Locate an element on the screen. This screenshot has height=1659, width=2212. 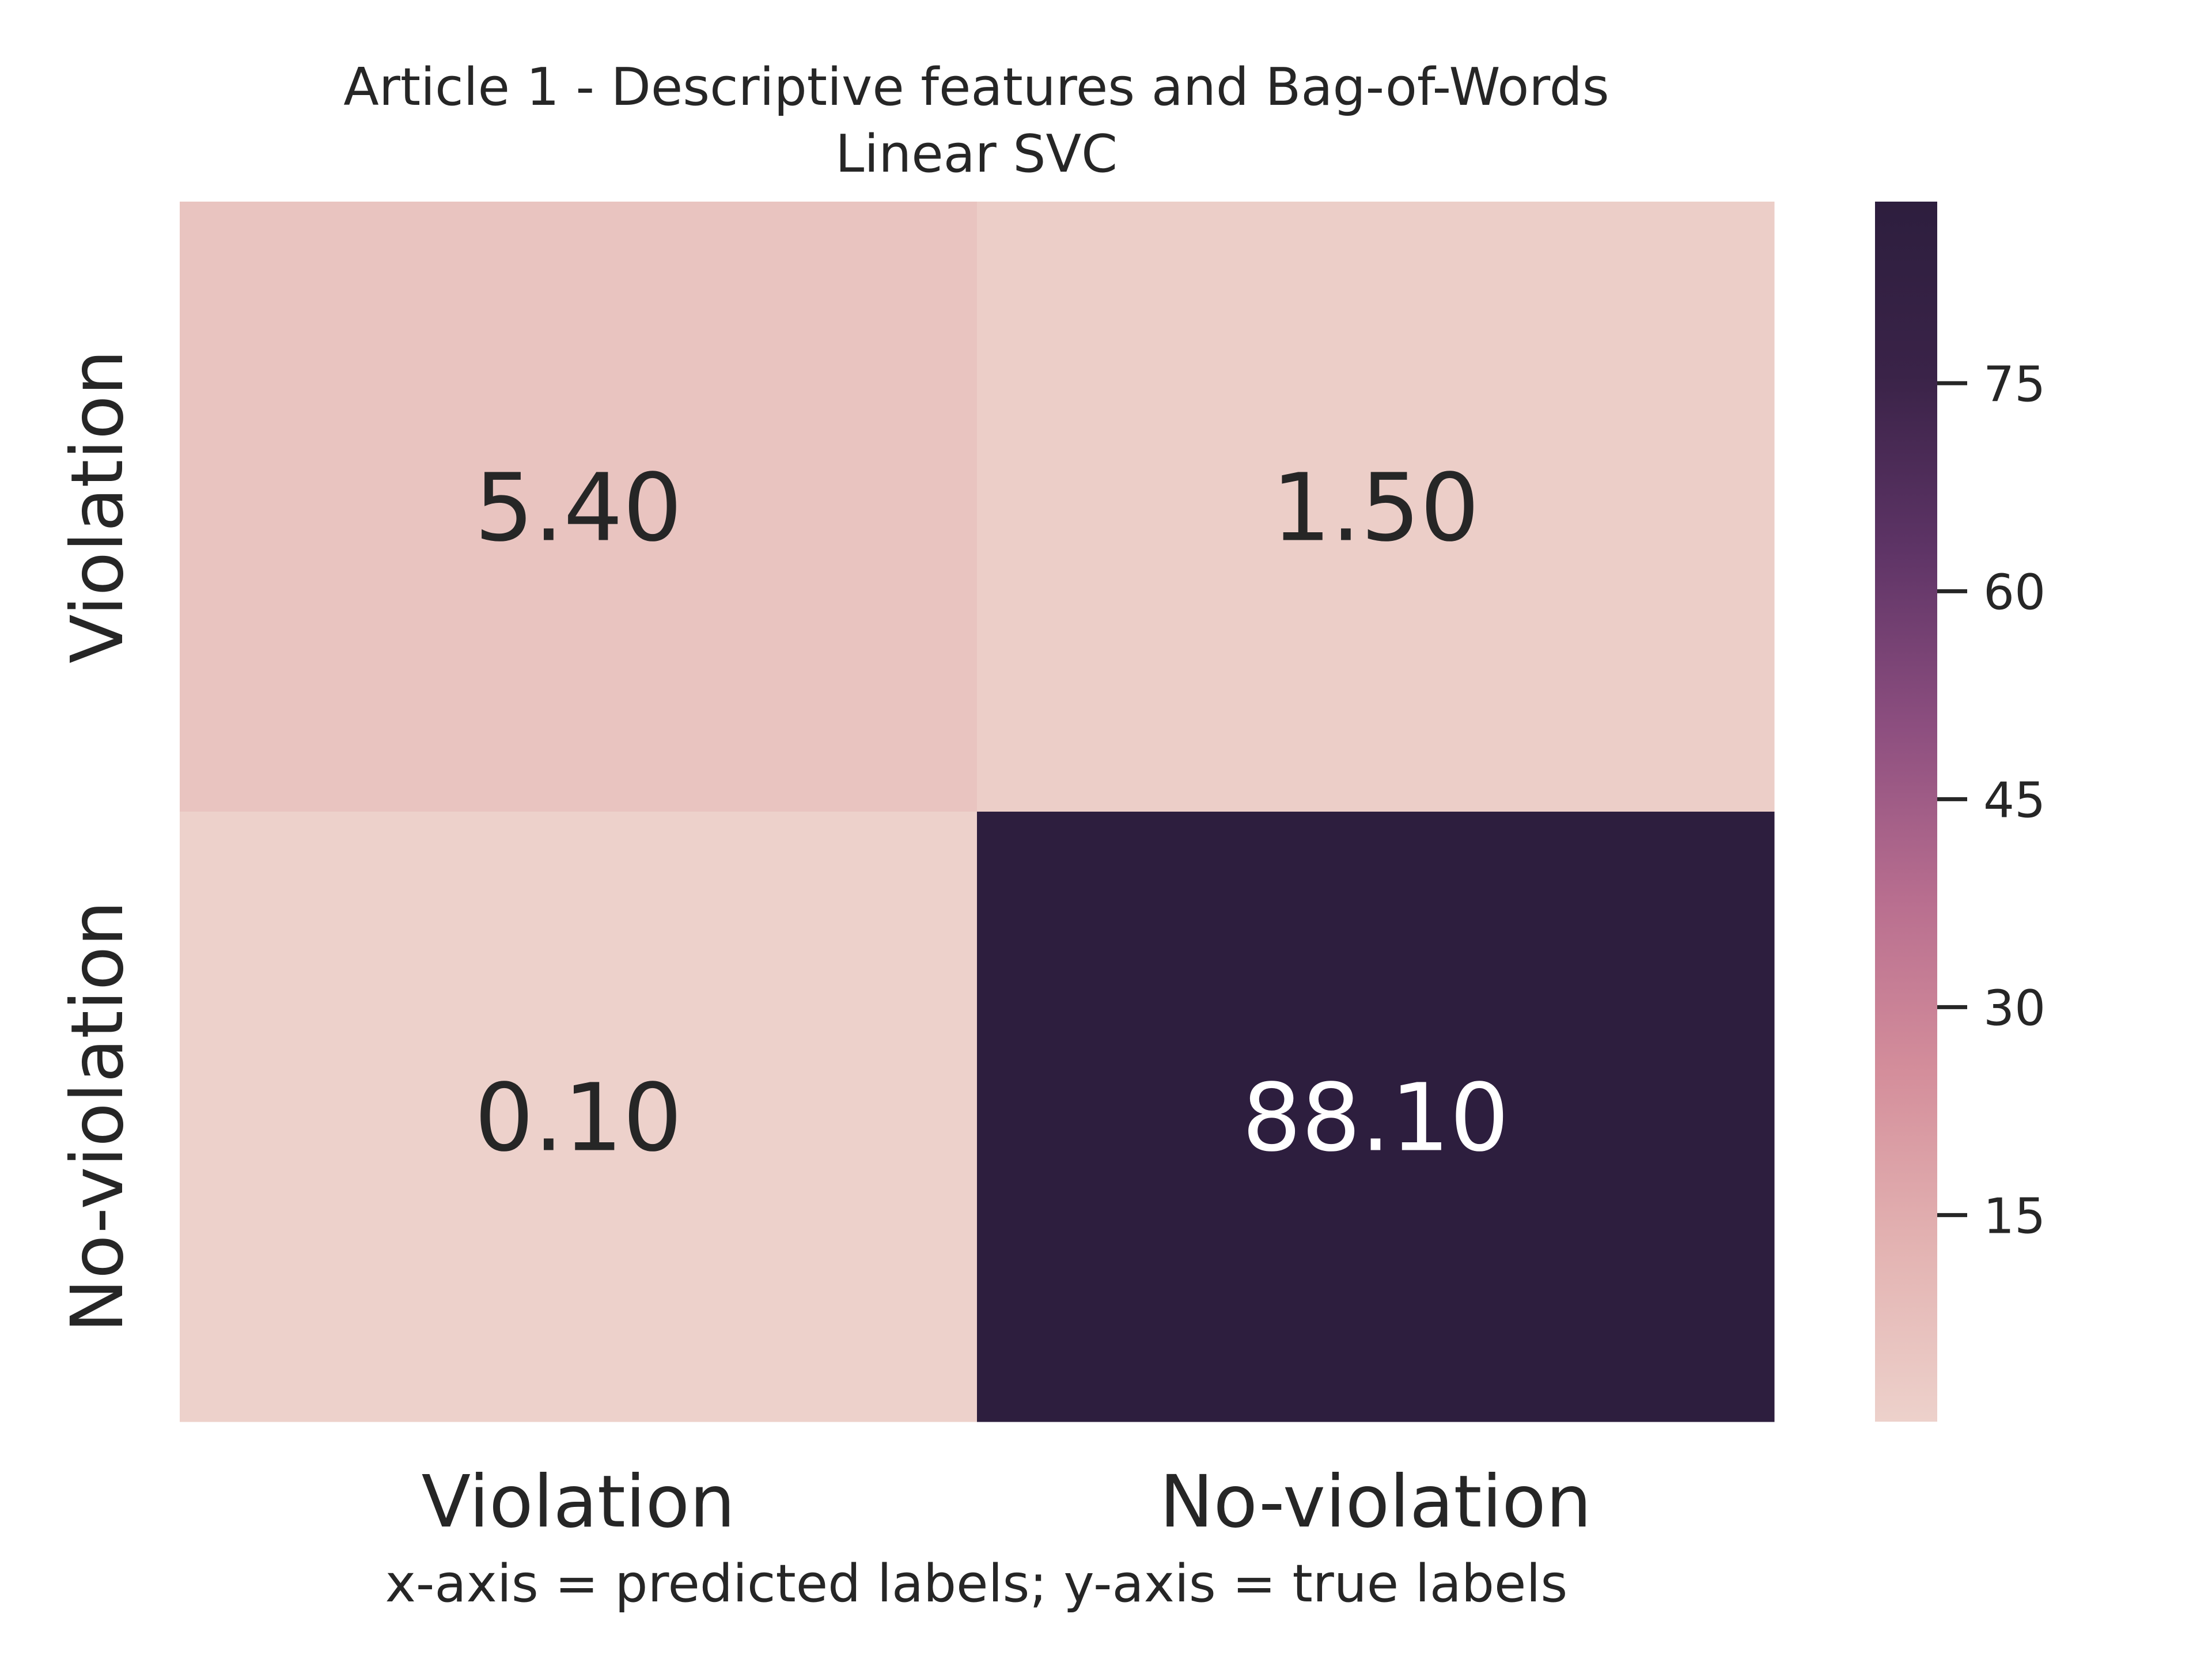
colorbar-tick-label: 15 is located at coordinates (2014, 1216).